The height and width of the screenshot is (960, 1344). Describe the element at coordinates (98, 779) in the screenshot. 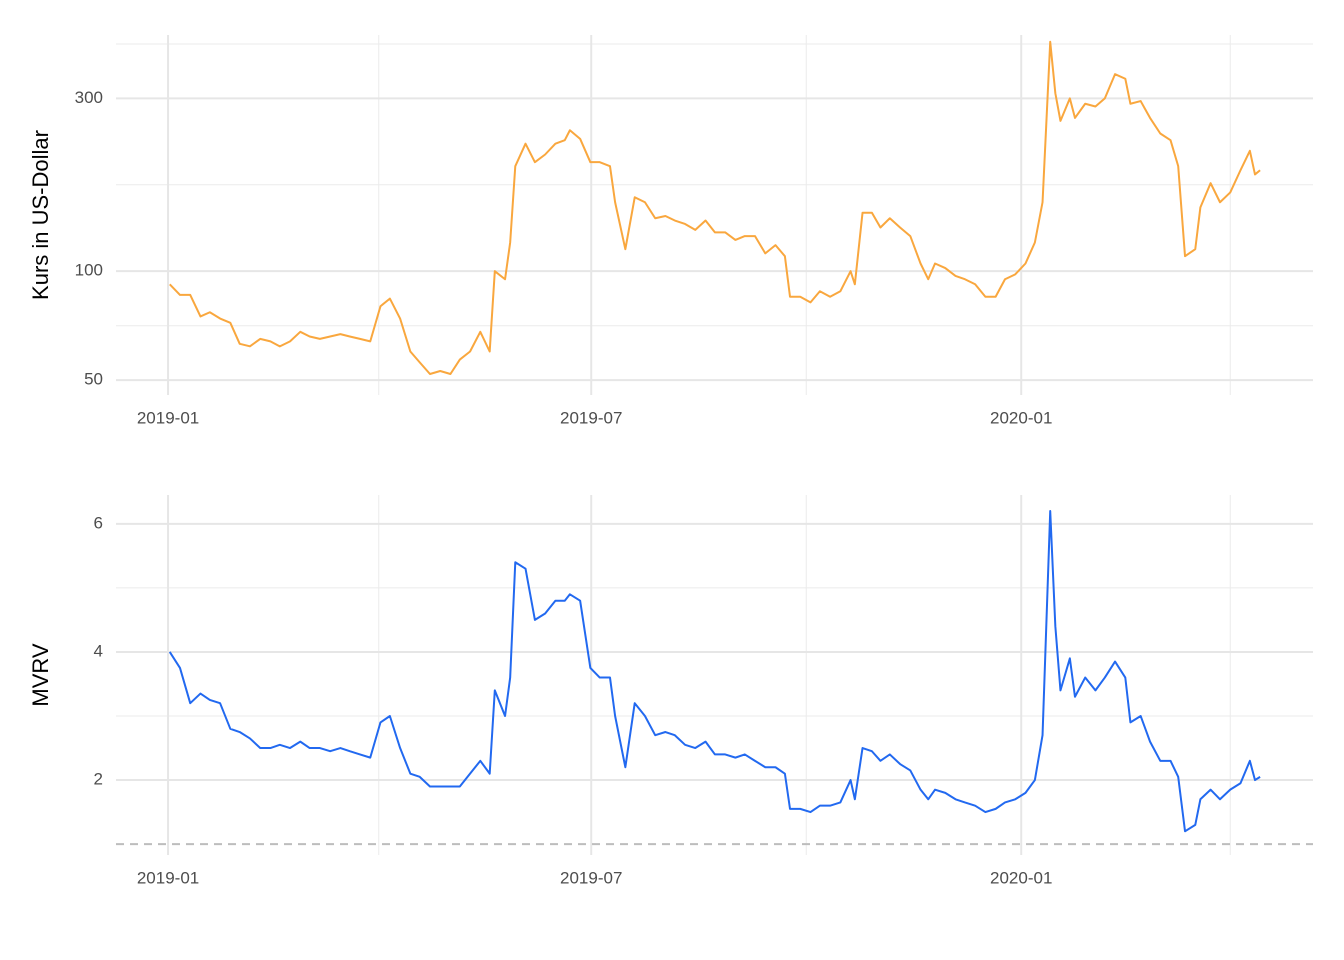

I see `y-tick-label: 2` at that location.